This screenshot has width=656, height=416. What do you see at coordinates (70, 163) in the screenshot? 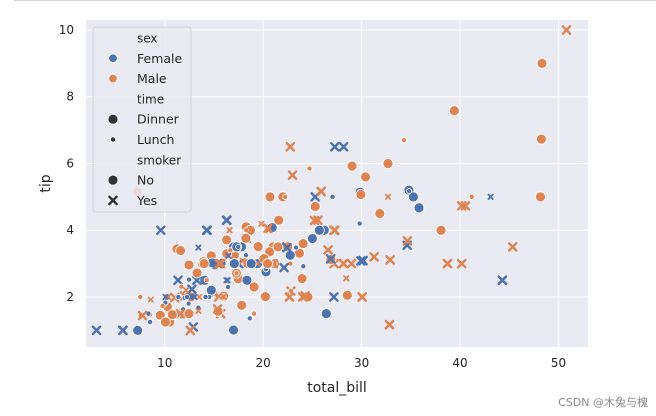
I see `y-tick-label: 6` at bounding box center [70, 163].